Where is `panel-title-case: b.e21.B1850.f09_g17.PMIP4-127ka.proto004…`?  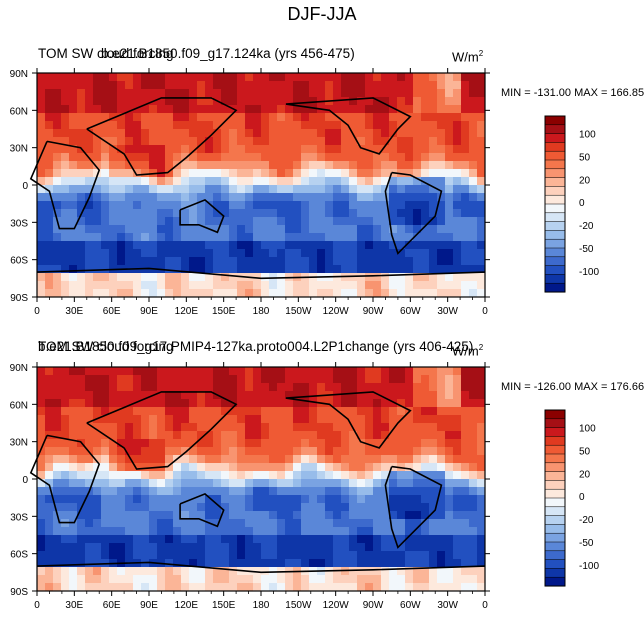 panel-title-case: b.e21.B1850.f09_g17.PMIP4-127ka.proto004… is located at coordinates (256, 346).